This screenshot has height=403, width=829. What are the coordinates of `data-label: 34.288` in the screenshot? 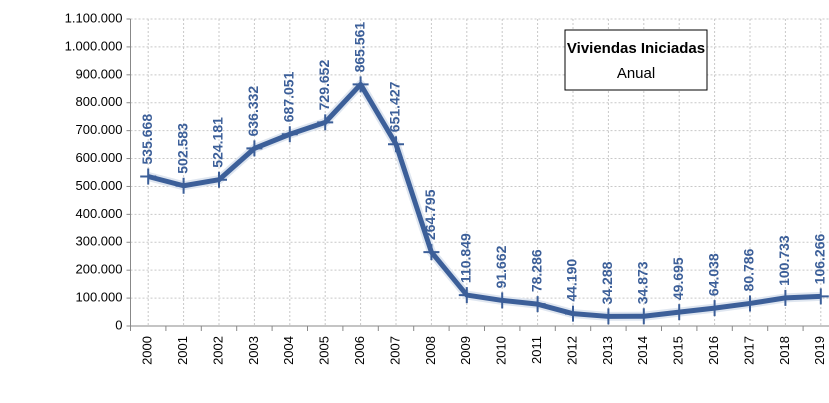 It's located at (607, 282).